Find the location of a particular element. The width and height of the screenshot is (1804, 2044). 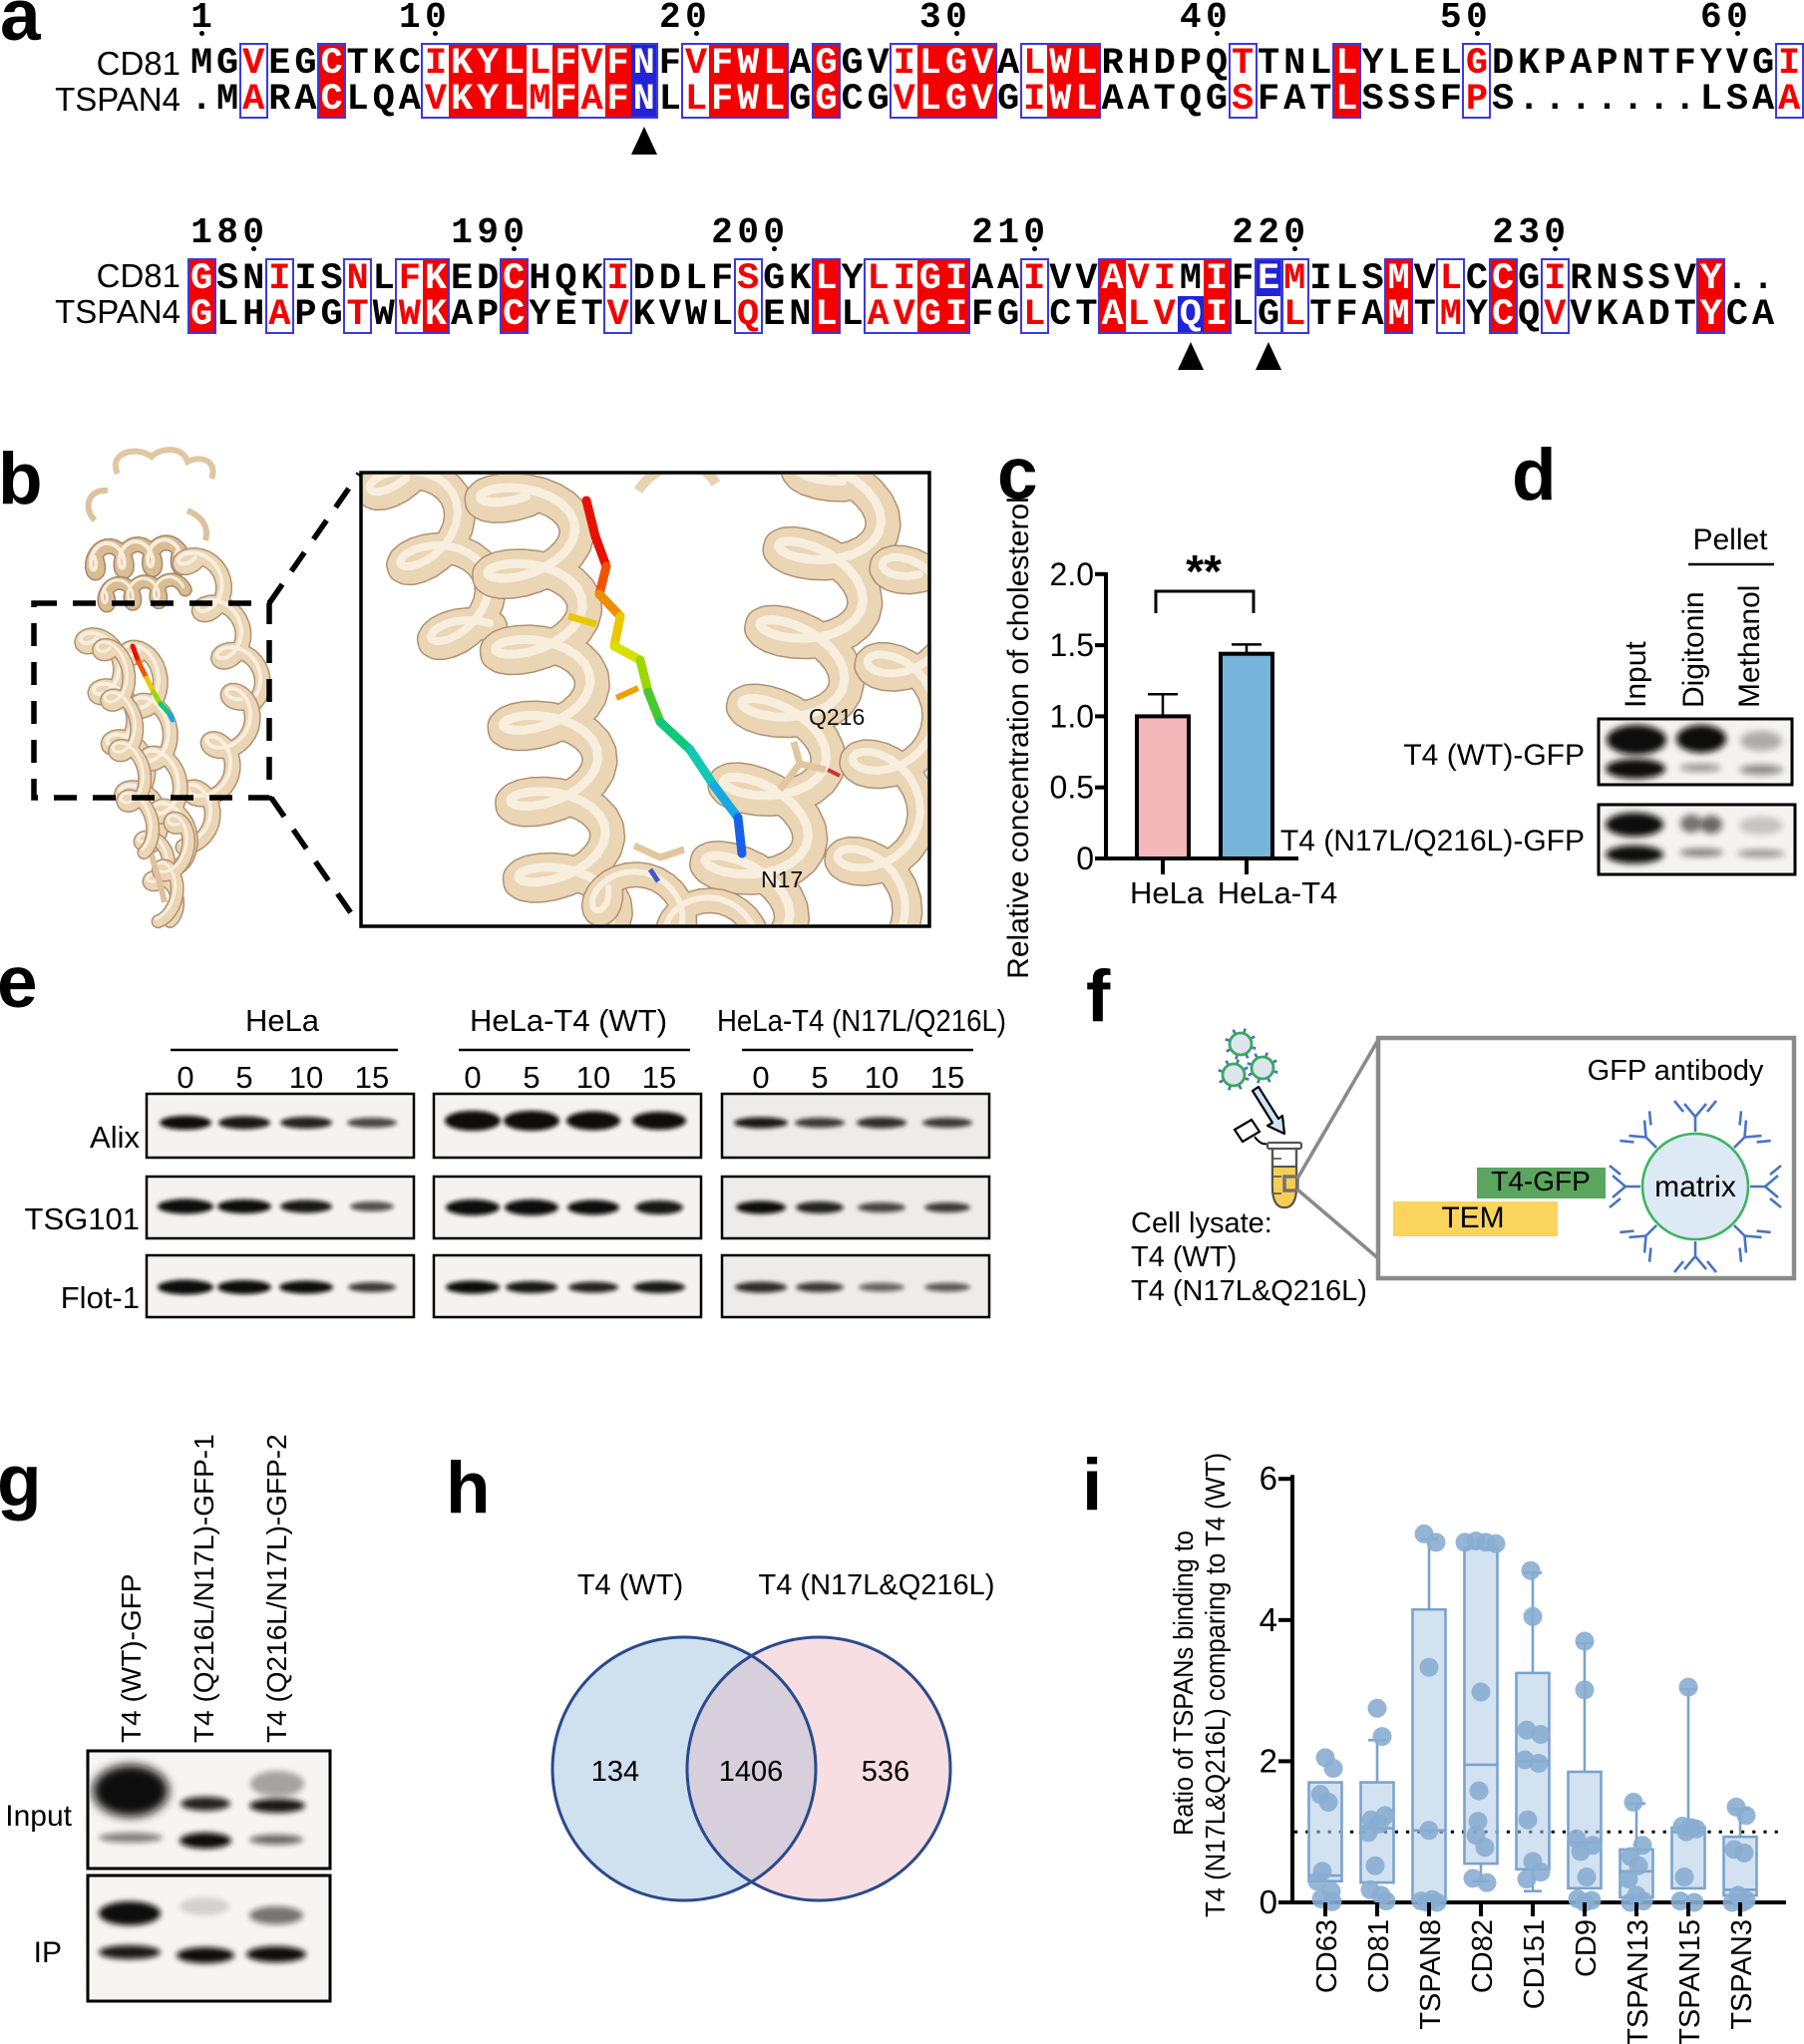

svg-text: Q216 is located at coordinates (837, 717).